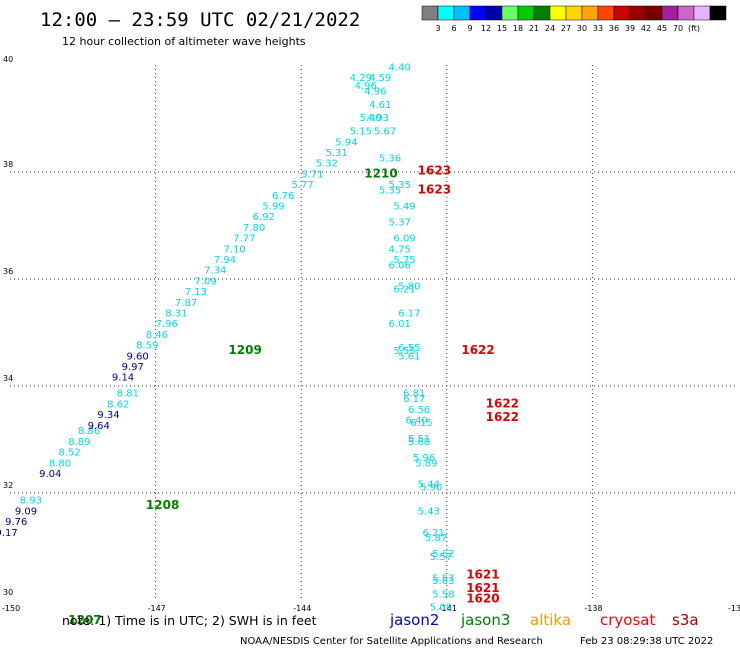  I want to click on colorbar-label: 24, so click(550, 28).